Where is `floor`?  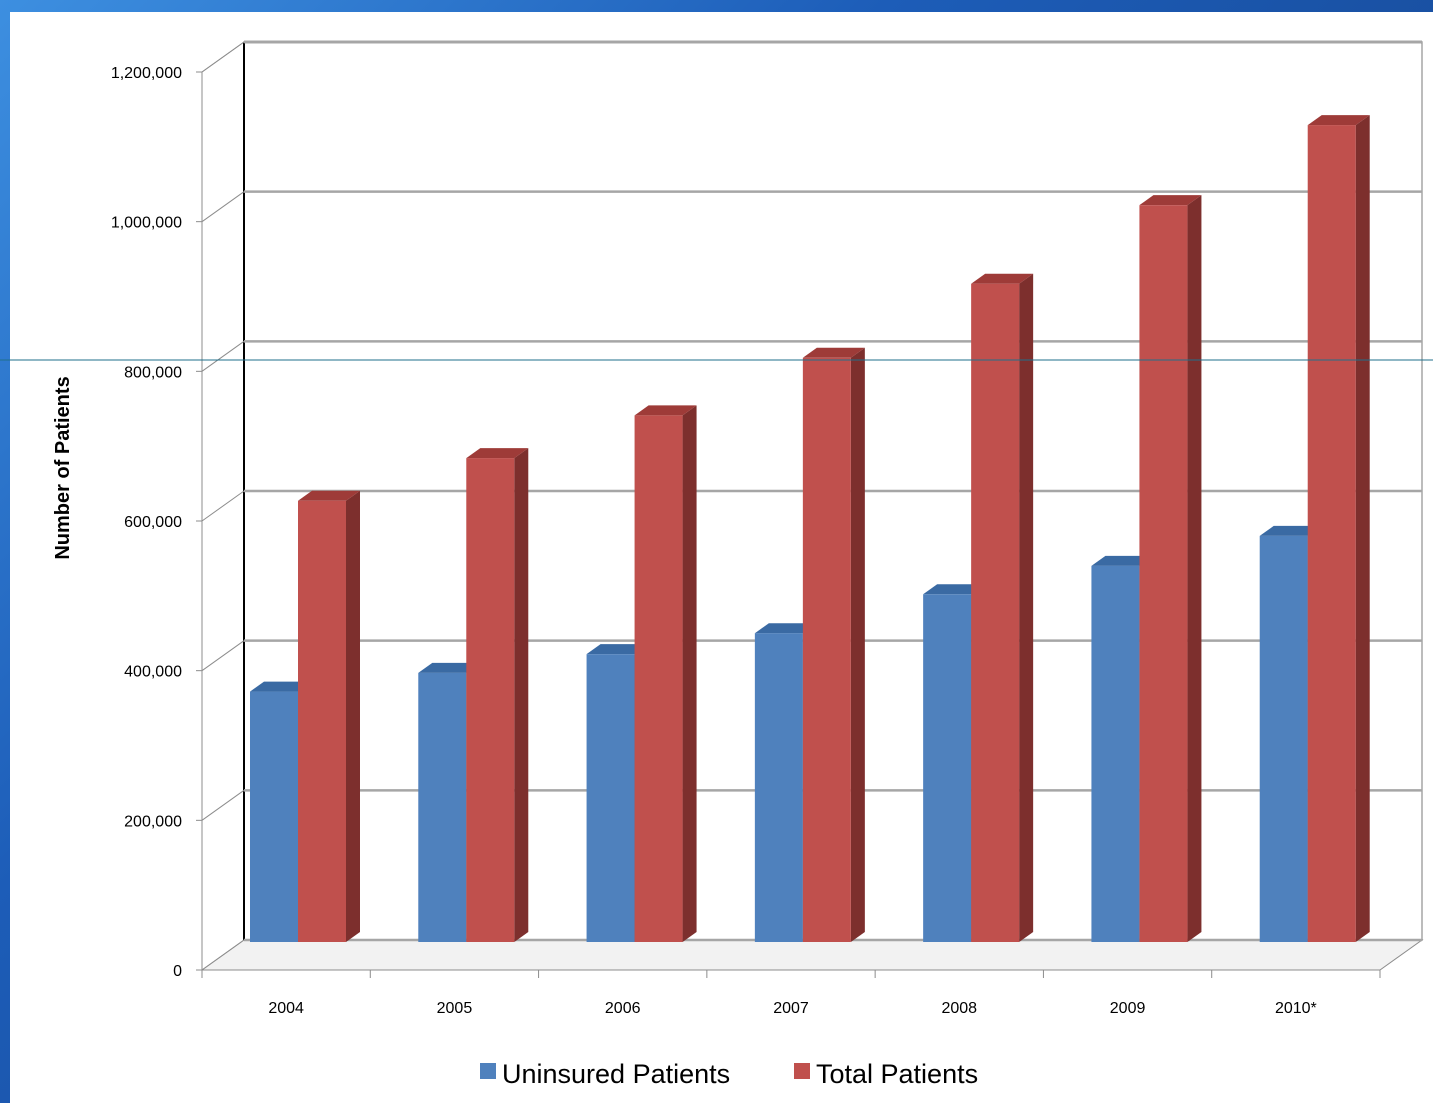 floor is located at coordinates (812, 955).